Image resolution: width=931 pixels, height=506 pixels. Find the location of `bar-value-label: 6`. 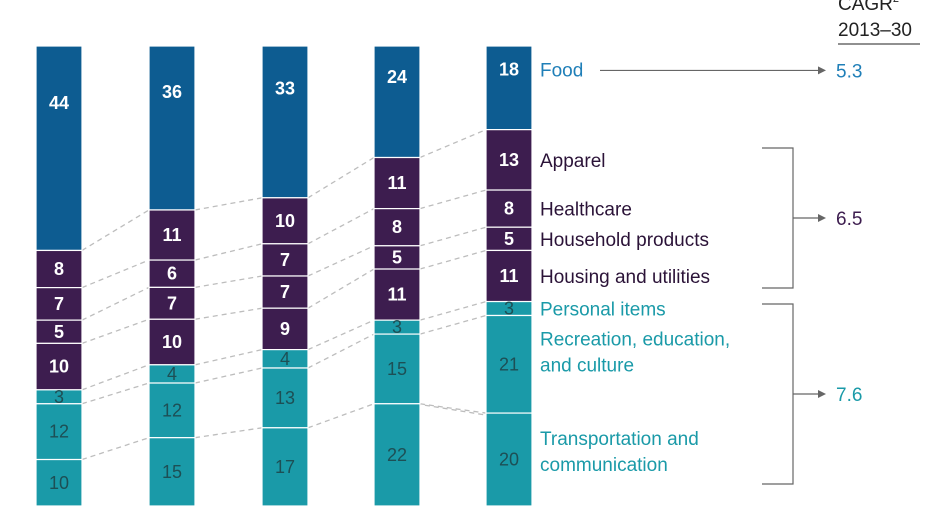

bar-value-label: 6 is located at coordinates (172, 274).